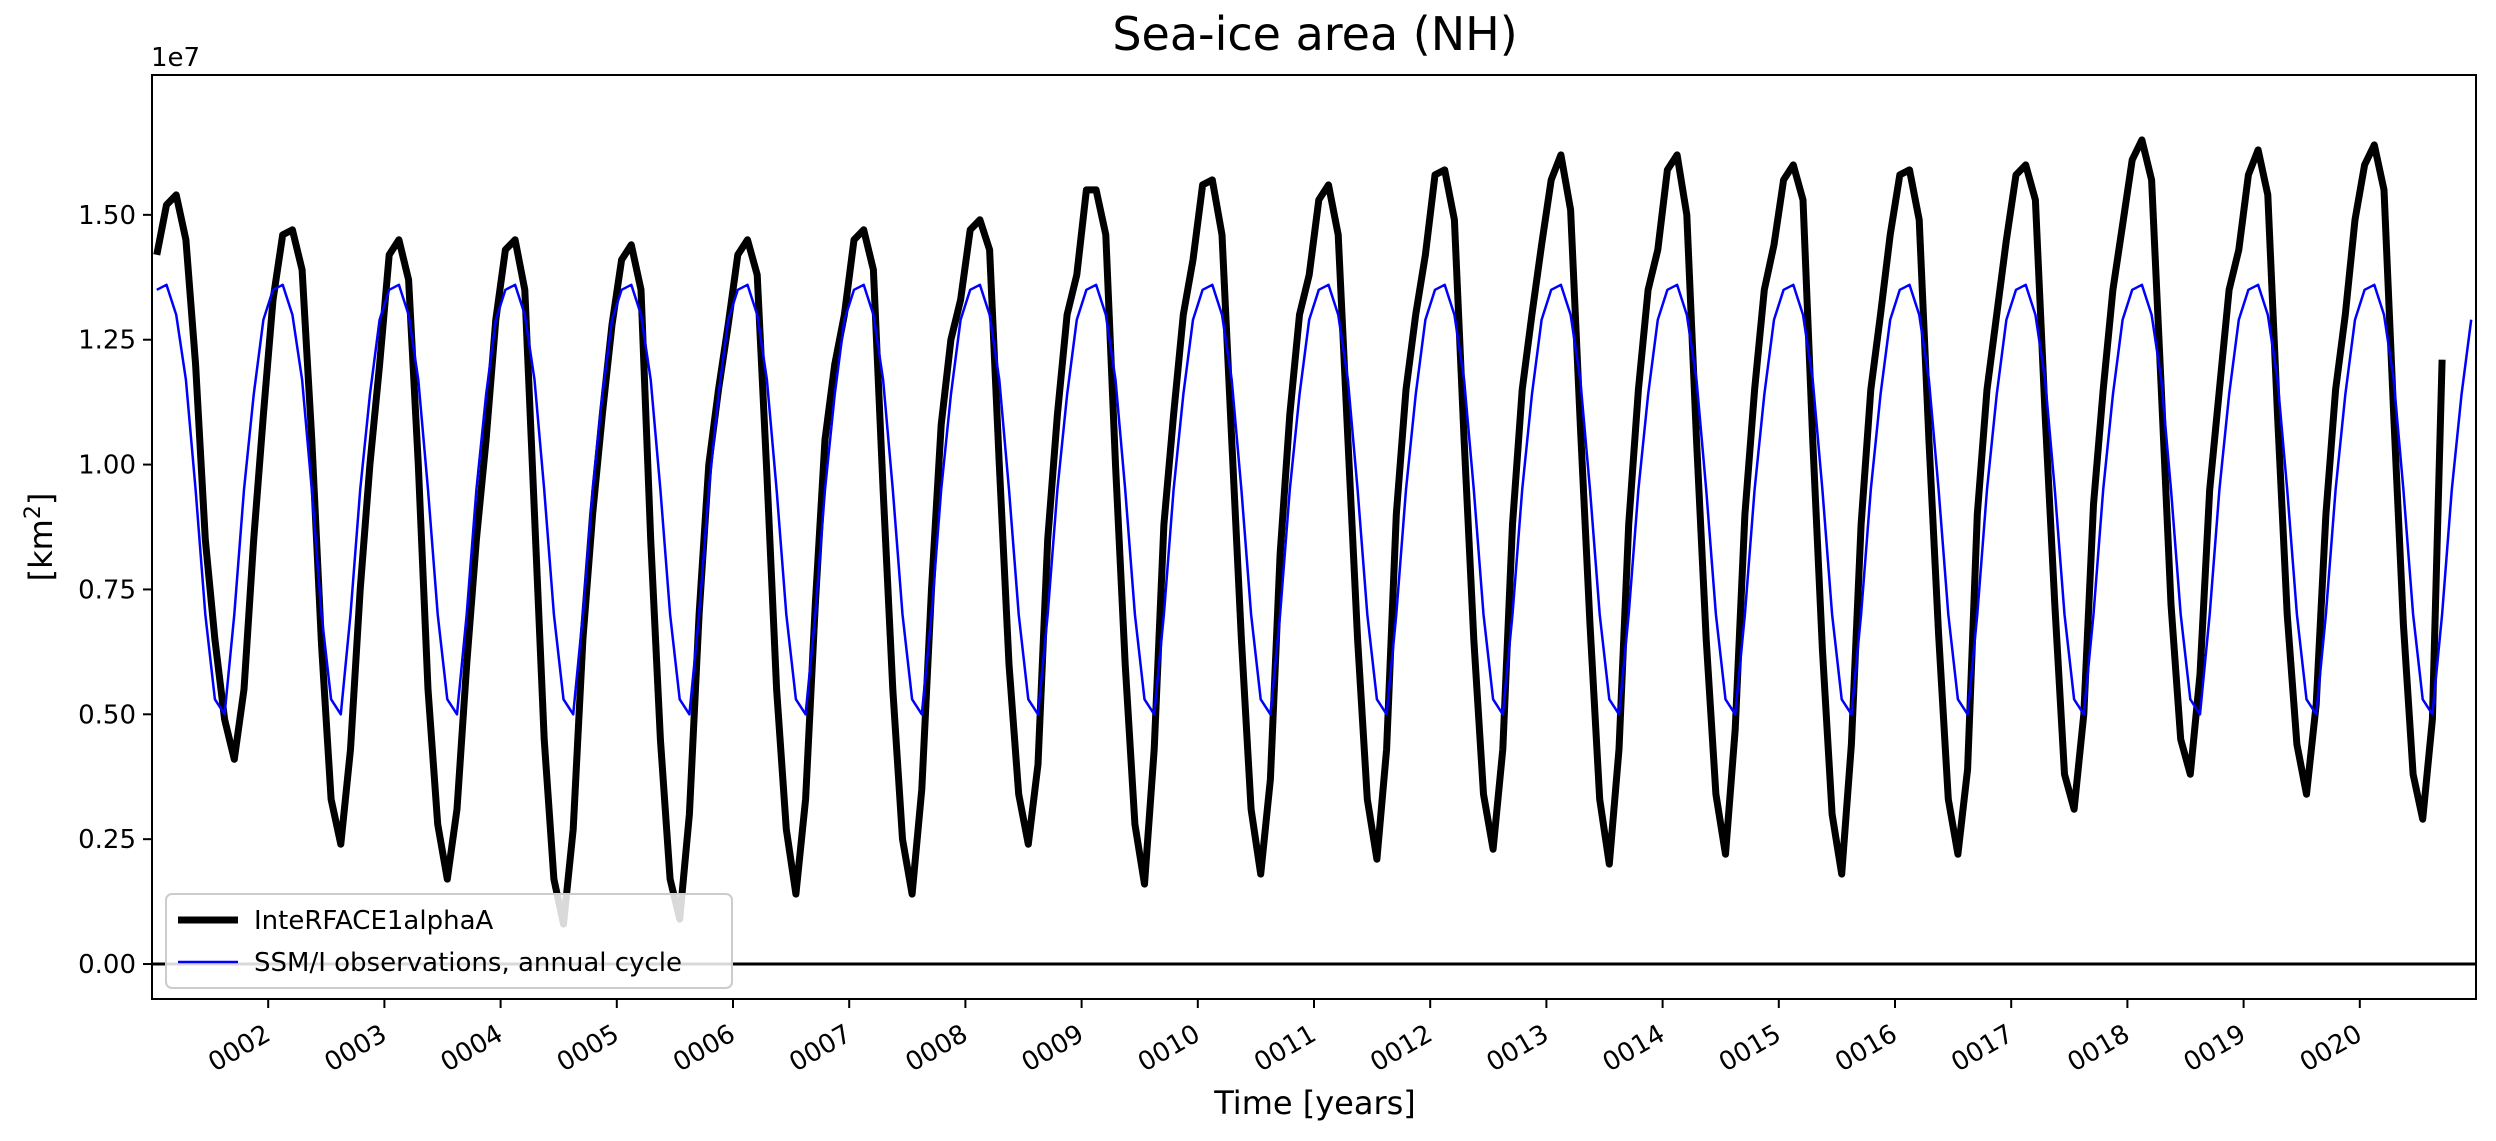 Image resolution: width=2496 pixels, height=1141 pixels. Describe the element at coordinates (192, 58) in the screenshot. I see `y-offset-exponent: 7` at that location.